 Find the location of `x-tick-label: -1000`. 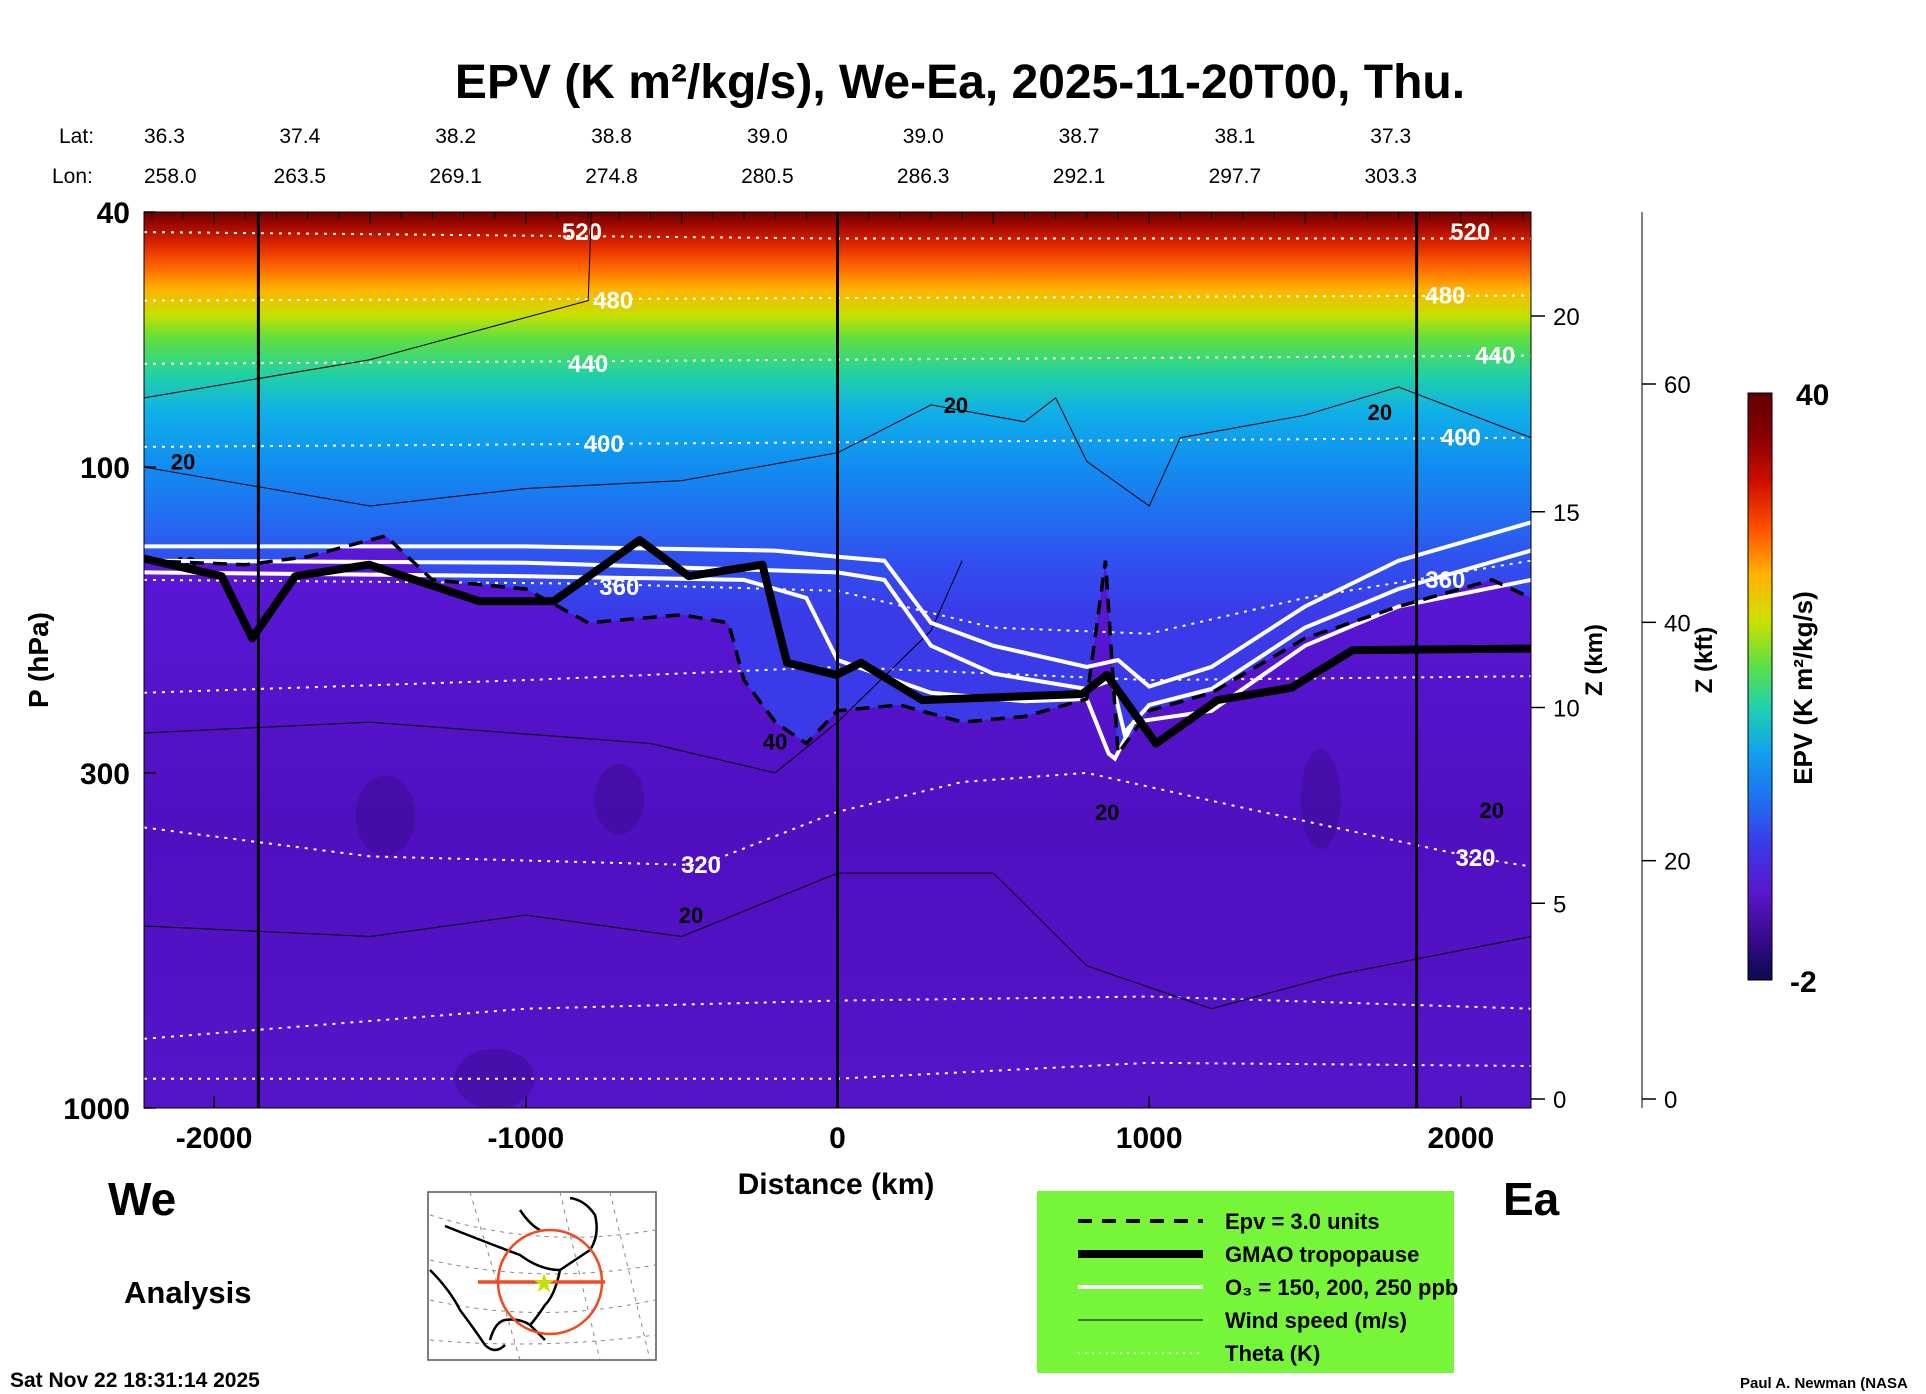

x-tick-label: -1000 is located at coordinates (525, 1138).